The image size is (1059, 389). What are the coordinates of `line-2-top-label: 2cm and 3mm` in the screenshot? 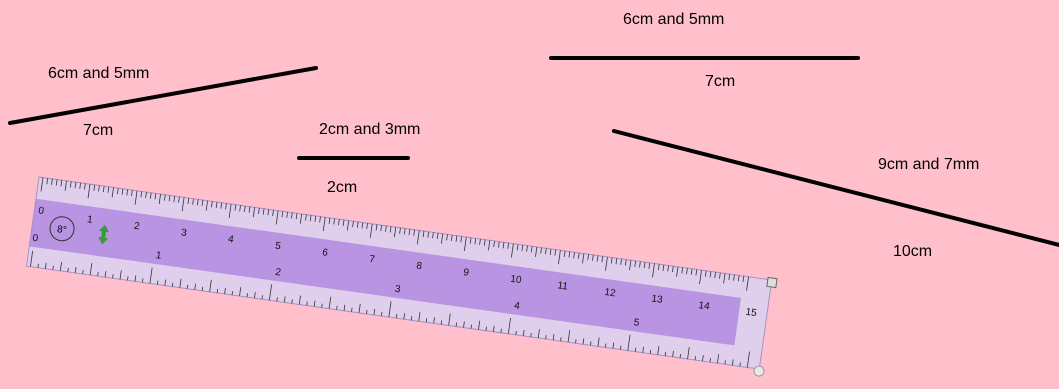 It's located at (370, 129).